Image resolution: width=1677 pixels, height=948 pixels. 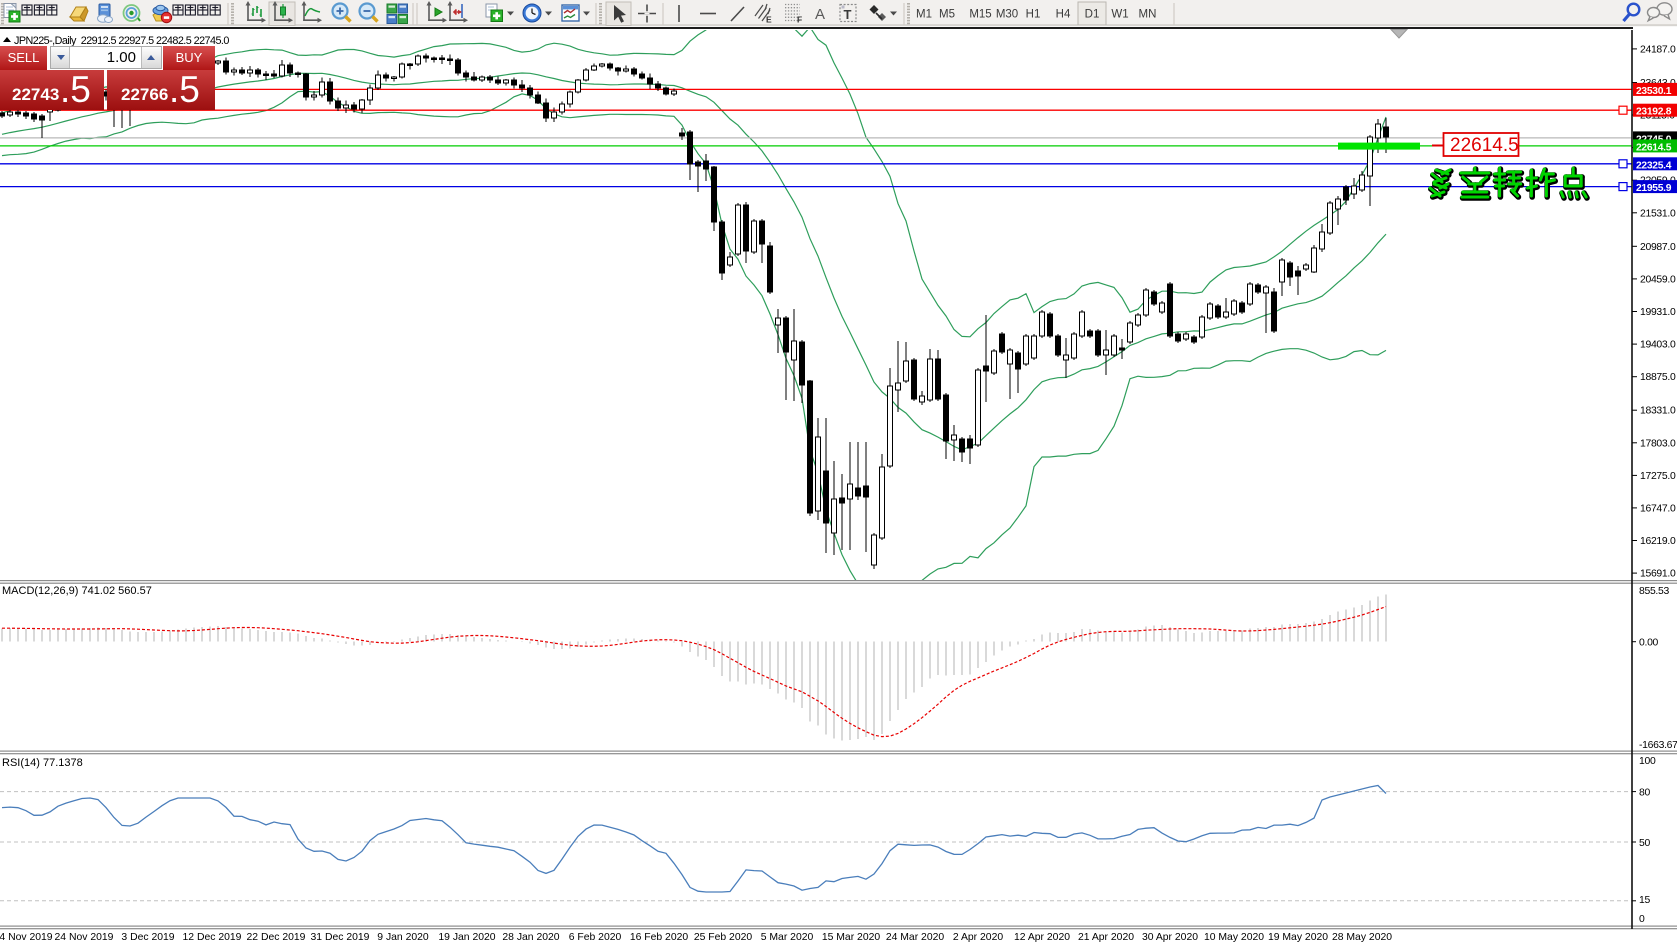 What do you see at coordinates (978, 937) in the screenshot?
I see `svg-text: 2 Apr 2020` at bounding box center [978, 937].